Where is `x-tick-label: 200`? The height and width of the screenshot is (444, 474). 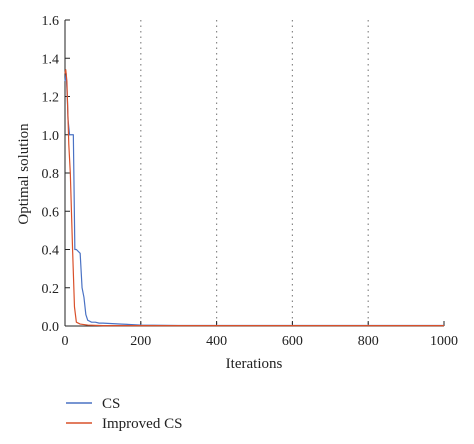 x-tick-label: 200 is located at coordinates (140, 341).